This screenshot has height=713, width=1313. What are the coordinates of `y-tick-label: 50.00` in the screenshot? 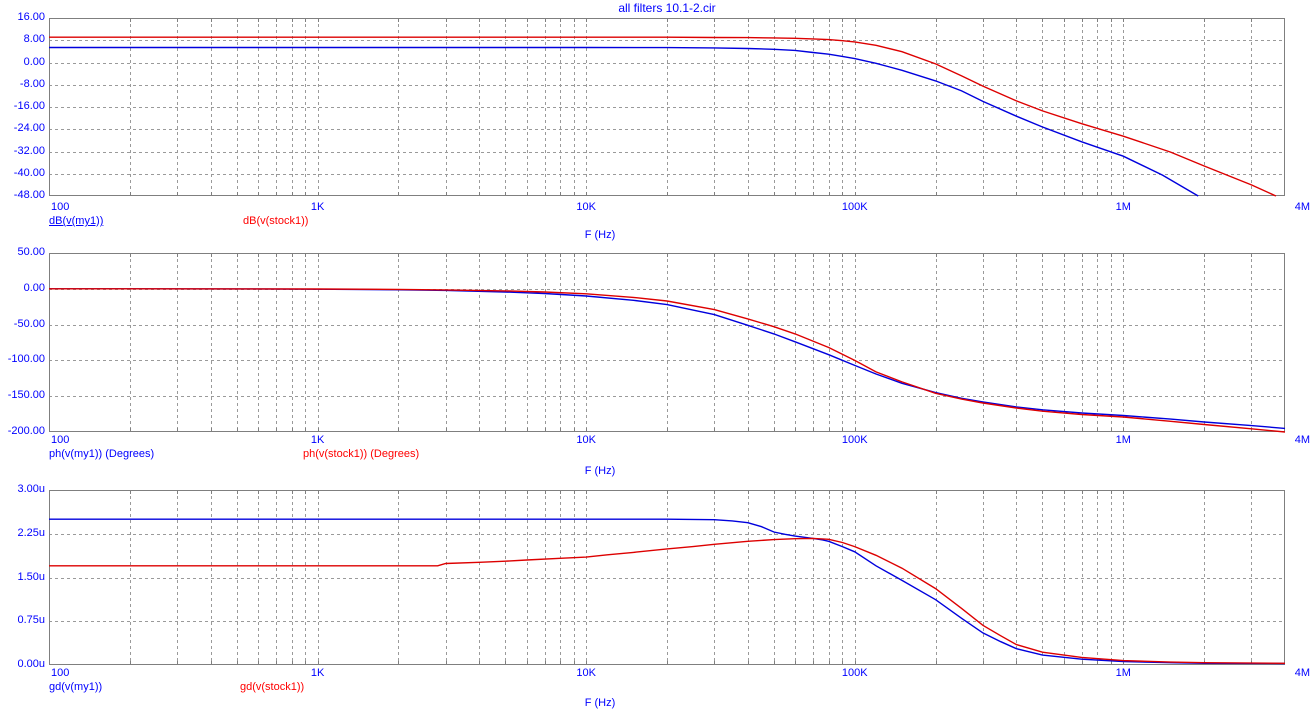 It's located at (31, 252).